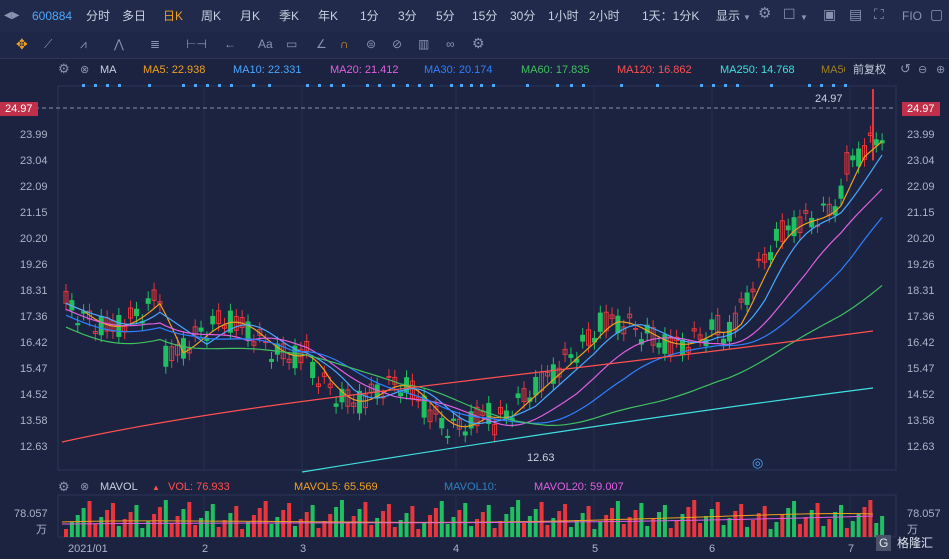 Image resolution: width=949 pixels, height=559 pixels. What do you see at coordinates (758, 462) in the screenshot?
I see `event-marker-icon: ◎` at bounding box center [758, 462].